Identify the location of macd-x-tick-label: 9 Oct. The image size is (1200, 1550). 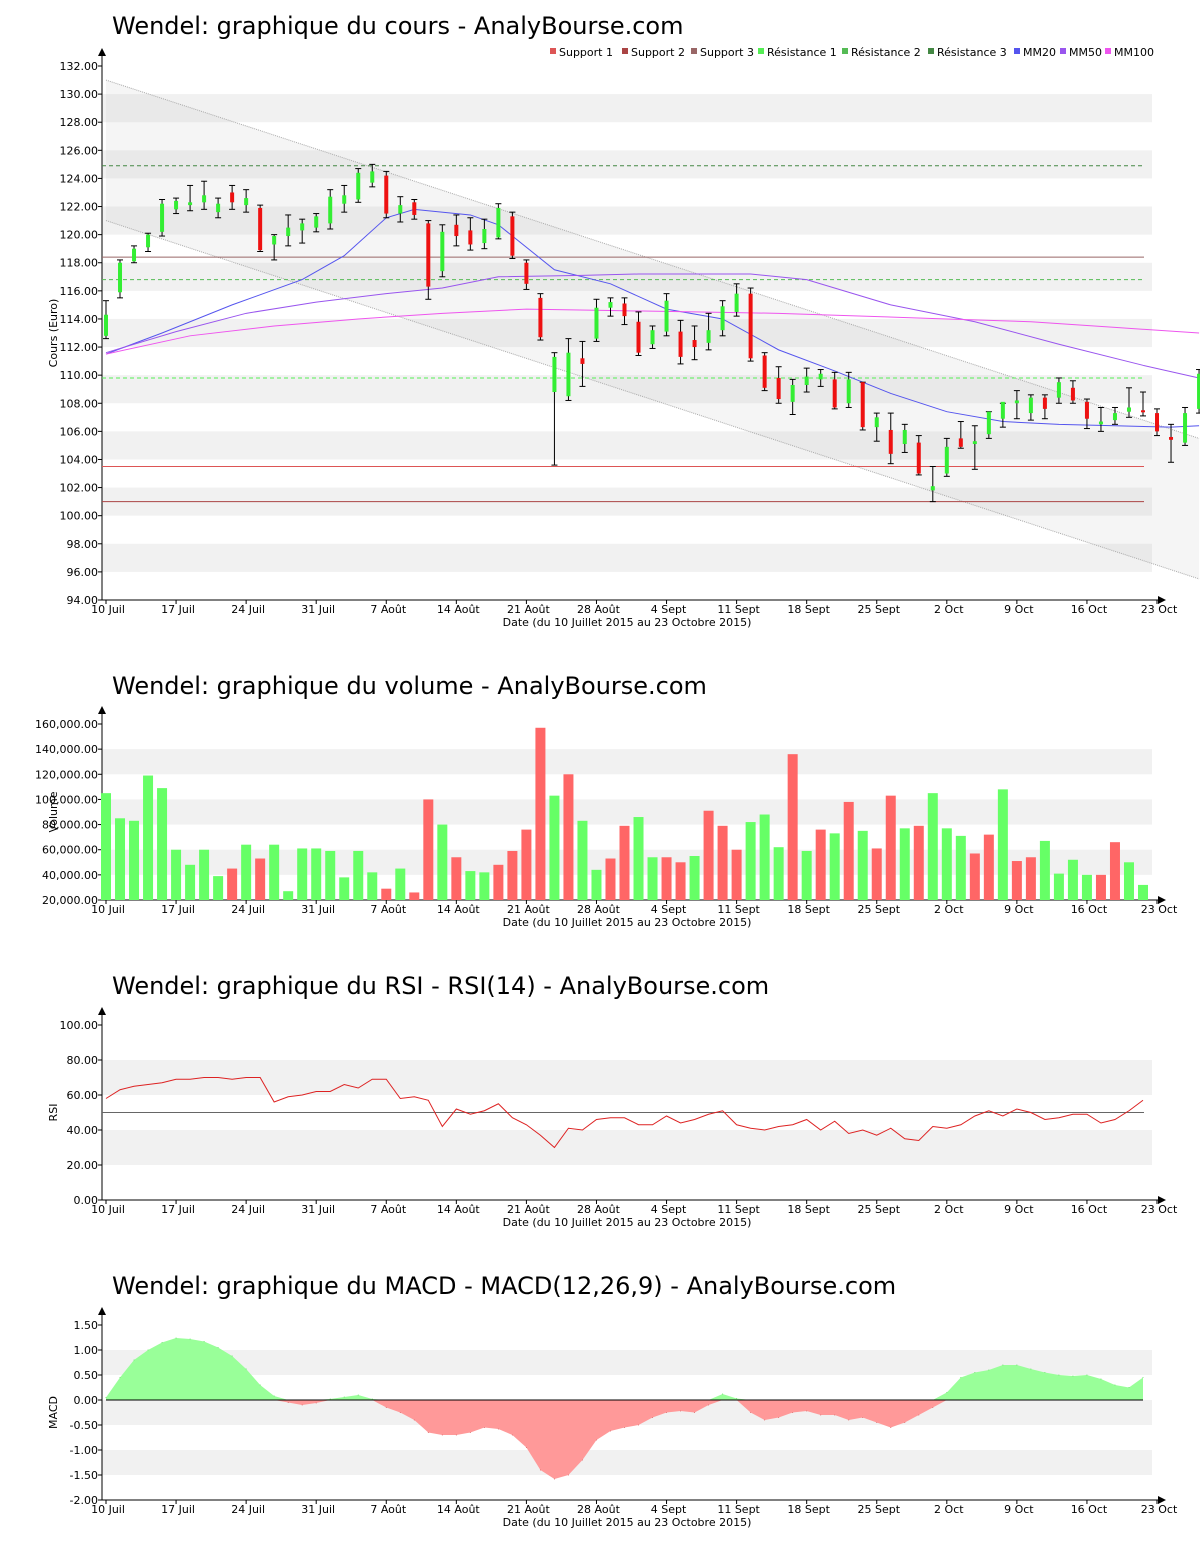
(1019, 1509).